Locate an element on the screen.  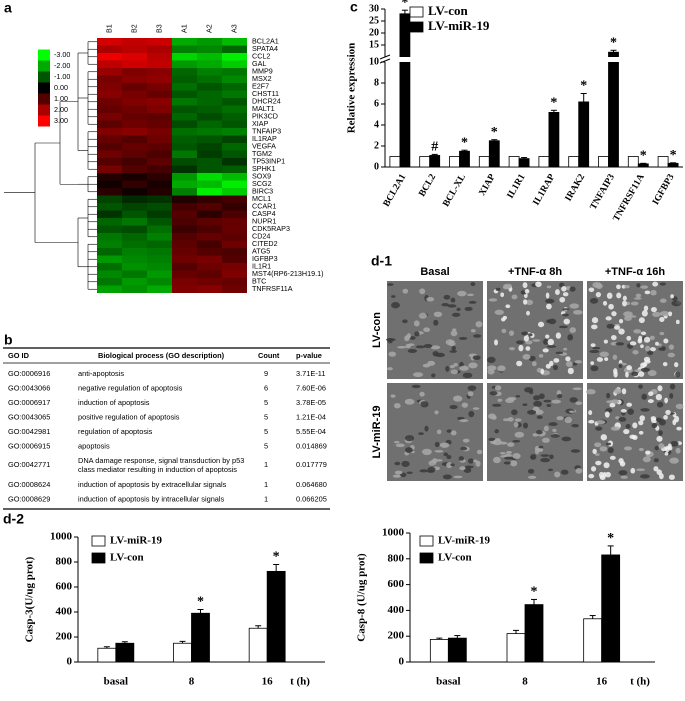
table-header: Count is located at coordinates (269, 355).